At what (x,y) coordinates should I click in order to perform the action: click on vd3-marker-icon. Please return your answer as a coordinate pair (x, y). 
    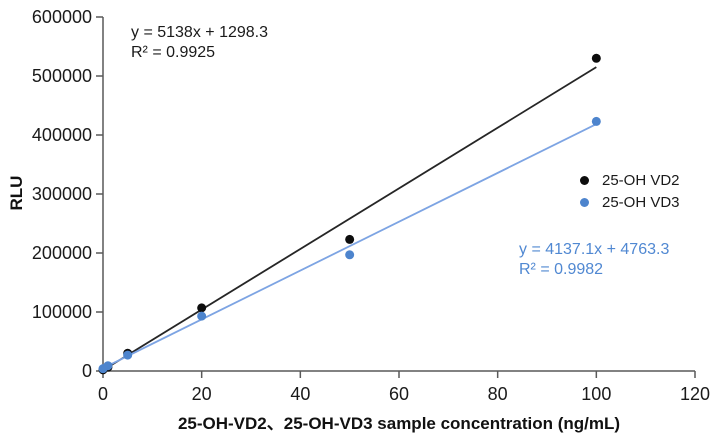
    Looking at the image, I should click on (584, 202).